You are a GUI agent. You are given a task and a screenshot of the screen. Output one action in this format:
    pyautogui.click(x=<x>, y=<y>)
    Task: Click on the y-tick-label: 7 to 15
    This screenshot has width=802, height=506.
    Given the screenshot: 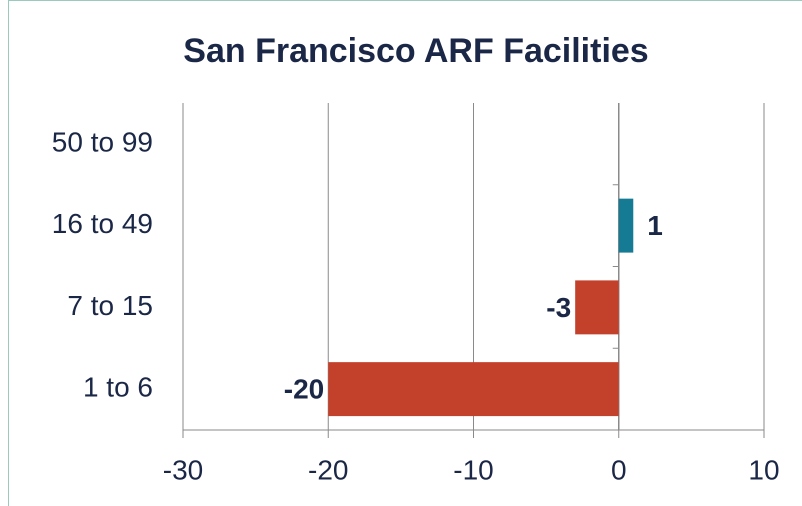 What is the action you would take?
    pyautogui.click(x=110, y=305)
    